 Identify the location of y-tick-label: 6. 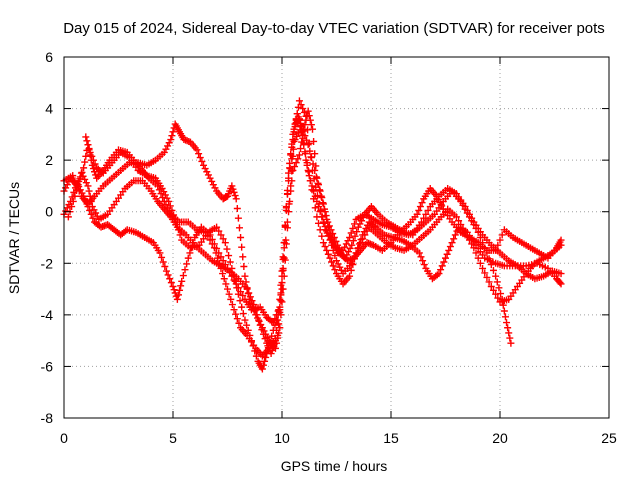
(49, 57).